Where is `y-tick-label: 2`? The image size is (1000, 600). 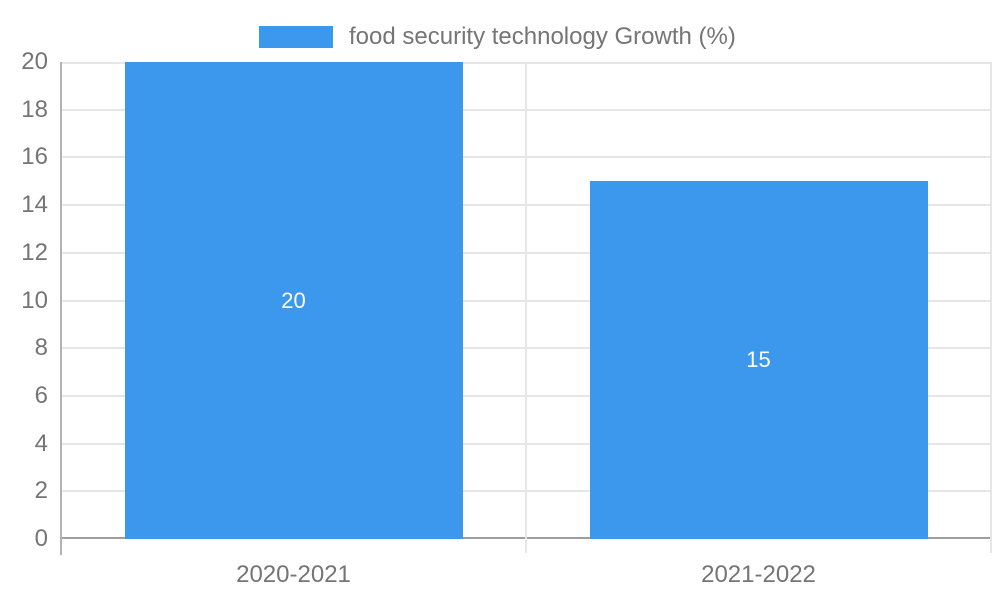 y-tick-label: 2 is located at coordinates (41, 491).